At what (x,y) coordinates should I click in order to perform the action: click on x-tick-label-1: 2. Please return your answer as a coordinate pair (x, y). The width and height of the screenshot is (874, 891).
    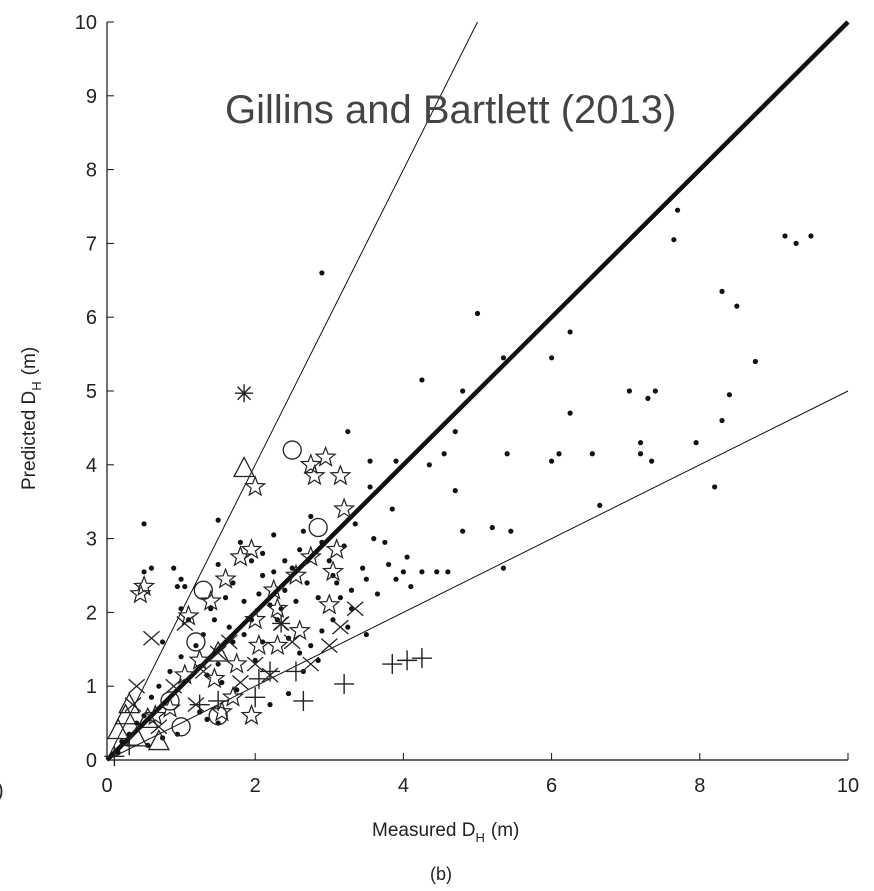
    Looking at the image, I should click on (255, 786).